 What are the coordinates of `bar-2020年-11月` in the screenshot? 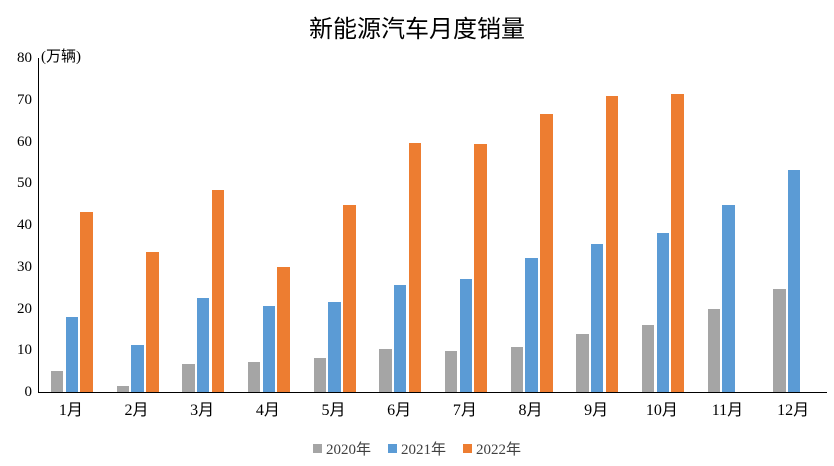 It's located at (713, 350).